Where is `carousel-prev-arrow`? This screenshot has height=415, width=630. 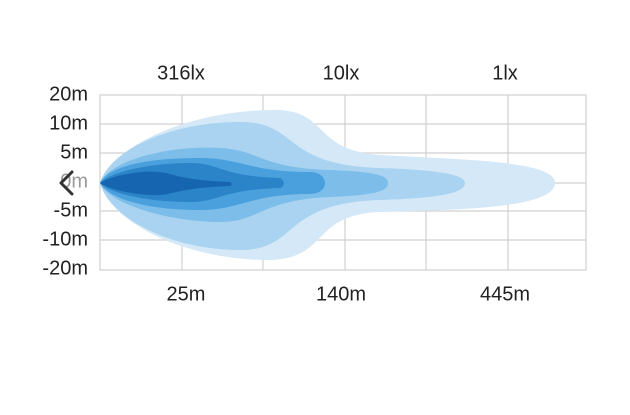 carousel-prev-arrow is located at coordinates (66, 183).